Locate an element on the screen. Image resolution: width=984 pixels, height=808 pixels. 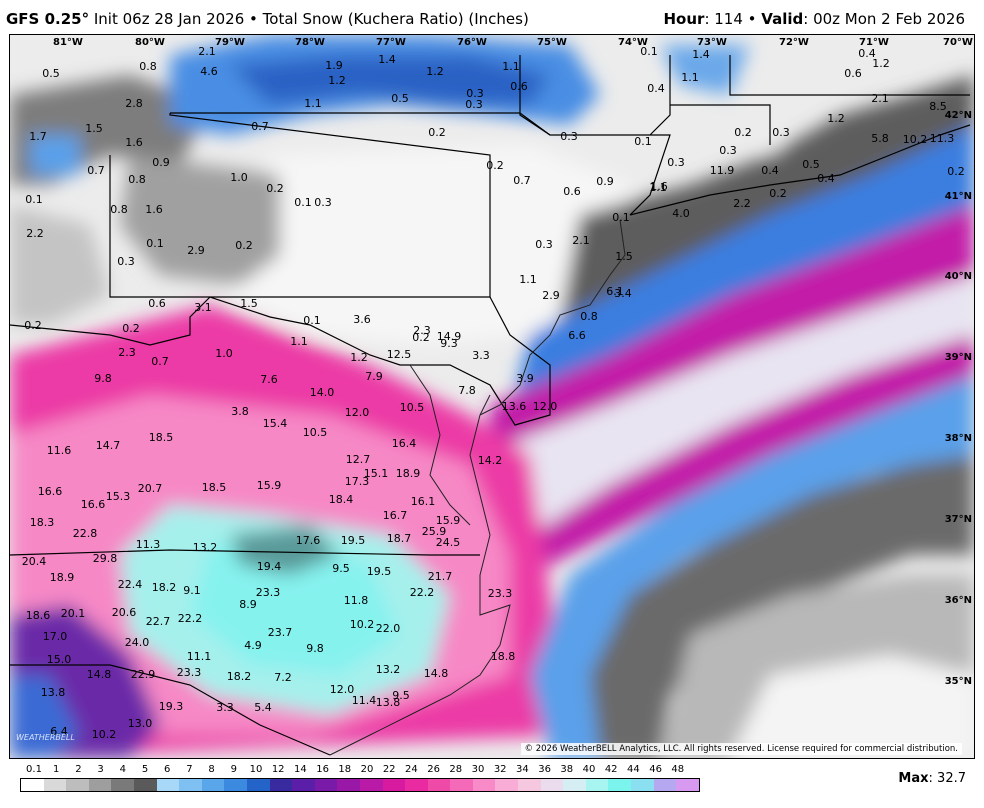
snowfall-value-label: 19.5 is located at coordinates (379, 571).